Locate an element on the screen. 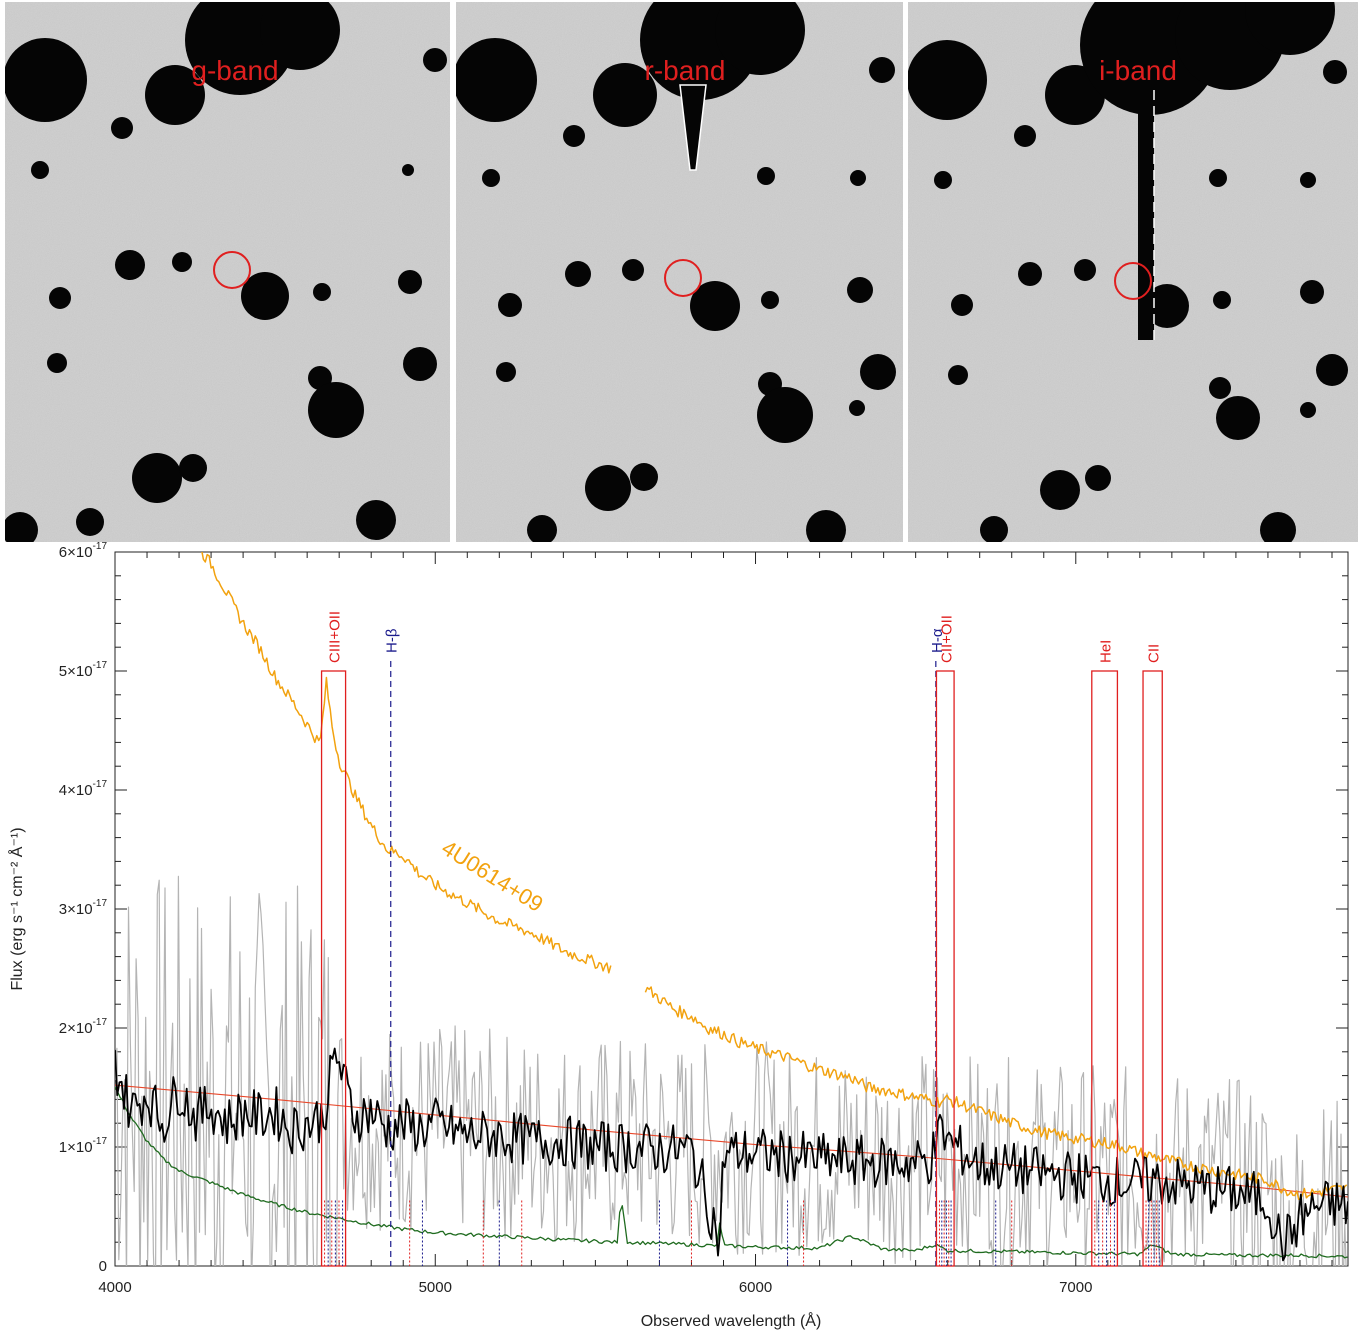 The width and height of the screenshot is (1365, 1333). y-axis-title: Flux (erg s⁻¹ cm⁻² Å⁻¹) is located at coordinates (16, 908).